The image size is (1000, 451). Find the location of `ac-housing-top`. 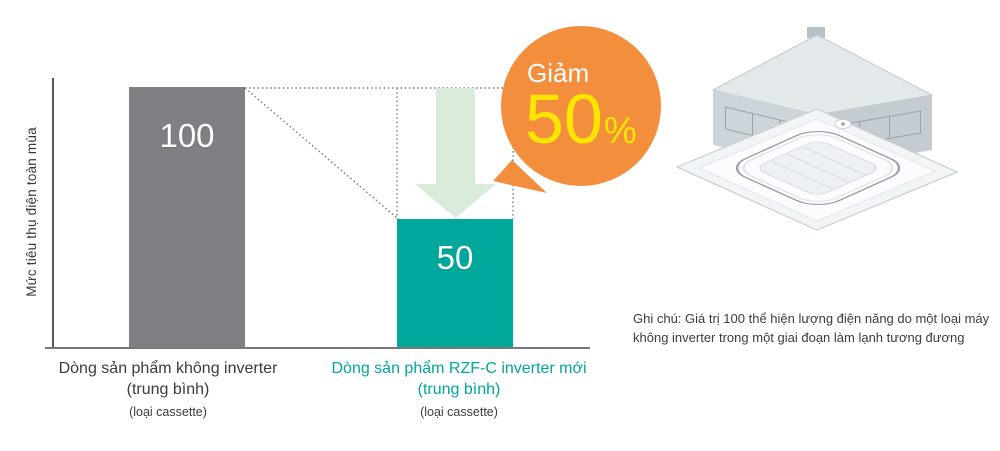

ac-housing-top is located at coordinates (822, 75).